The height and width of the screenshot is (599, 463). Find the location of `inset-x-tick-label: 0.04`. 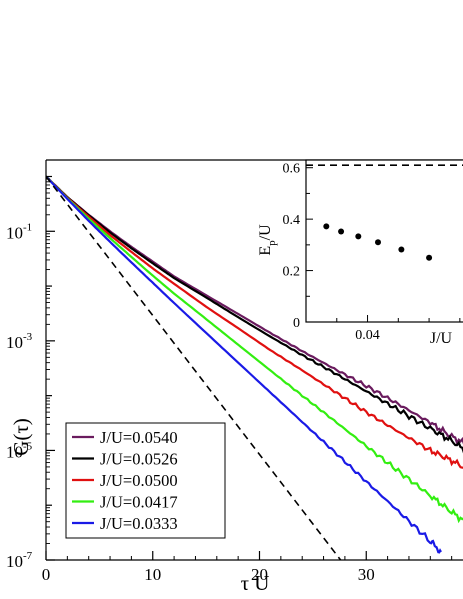

inset-x-tick-label: 0.04 is located at coordinates (367, 335).